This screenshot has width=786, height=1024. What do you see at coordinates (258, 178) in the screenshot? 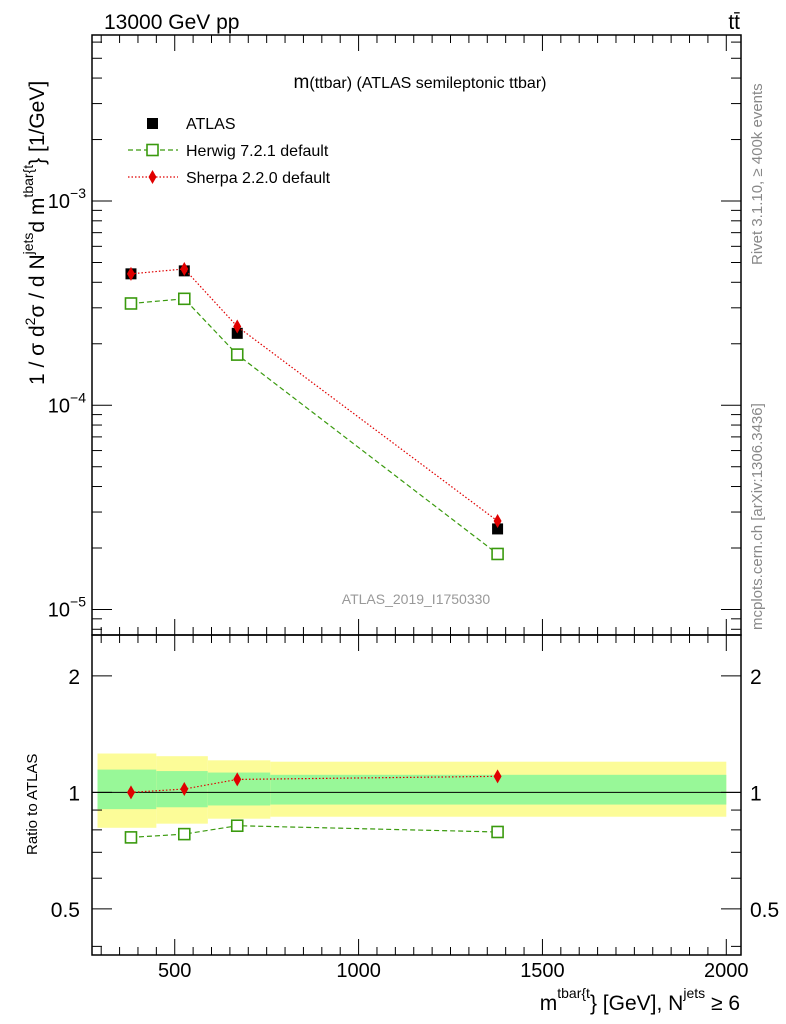
I see `legend-label-sherpa: Sherpa 2.2.0 default` at bounding box center [258, 178].